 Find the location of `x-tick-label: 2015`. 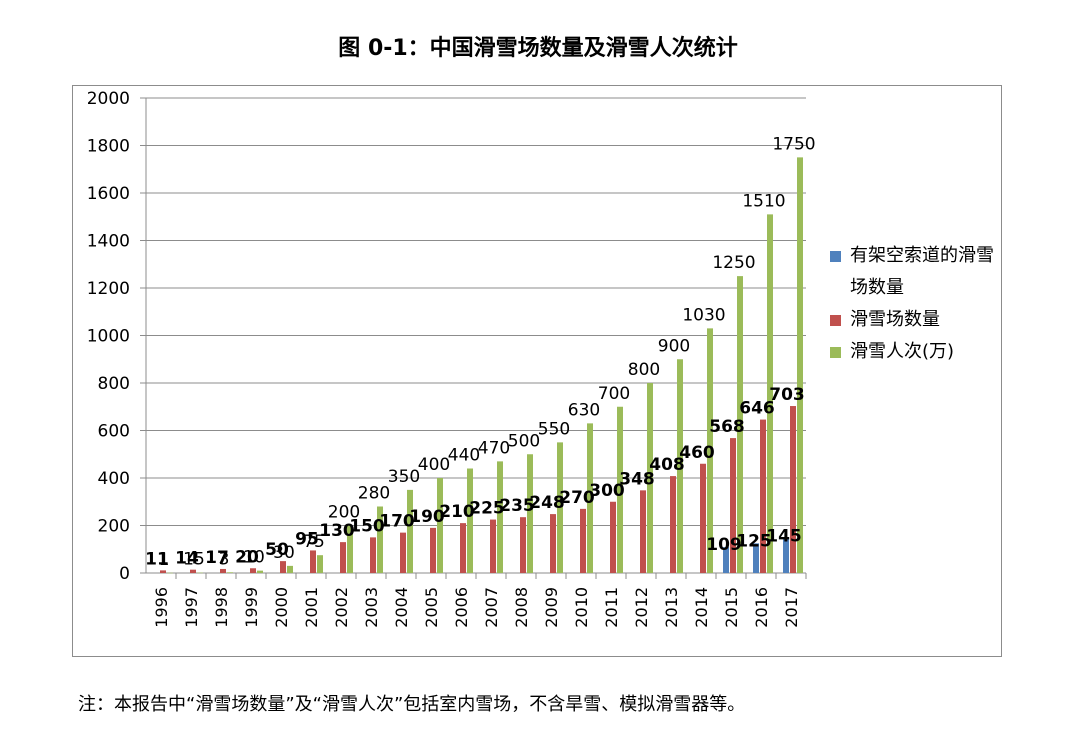

x-tick-label: 2015 is located at coordinates (731, 607).